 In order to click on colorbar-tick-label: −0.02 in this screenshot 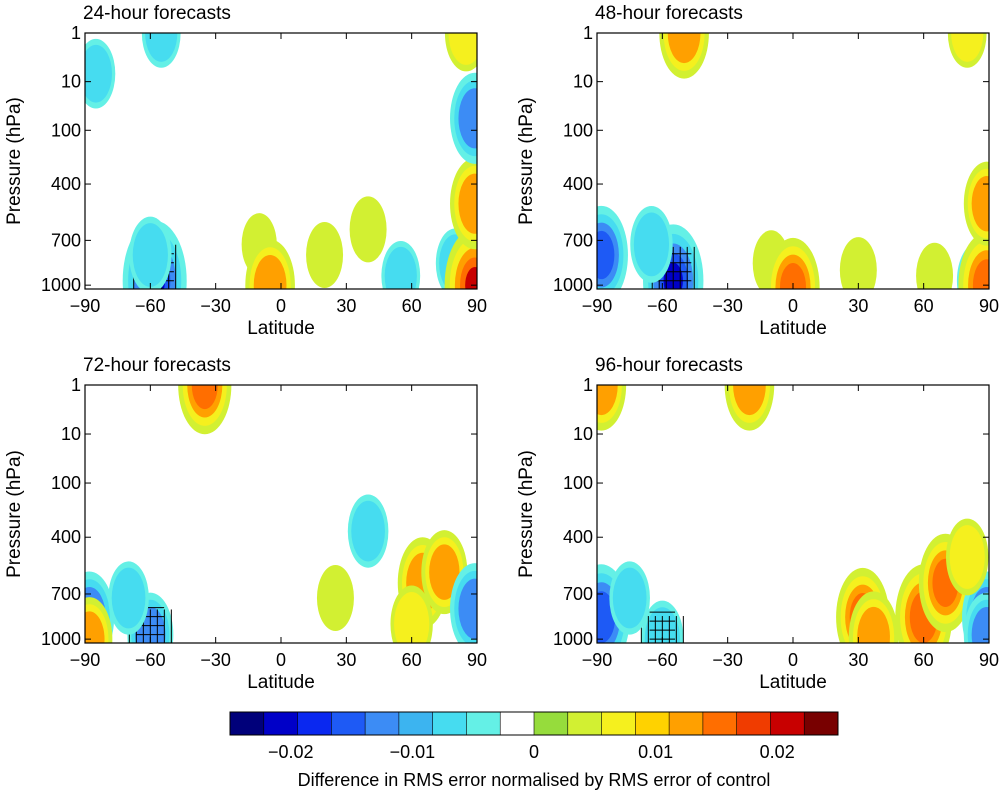, I will do `click(291, 752)`.